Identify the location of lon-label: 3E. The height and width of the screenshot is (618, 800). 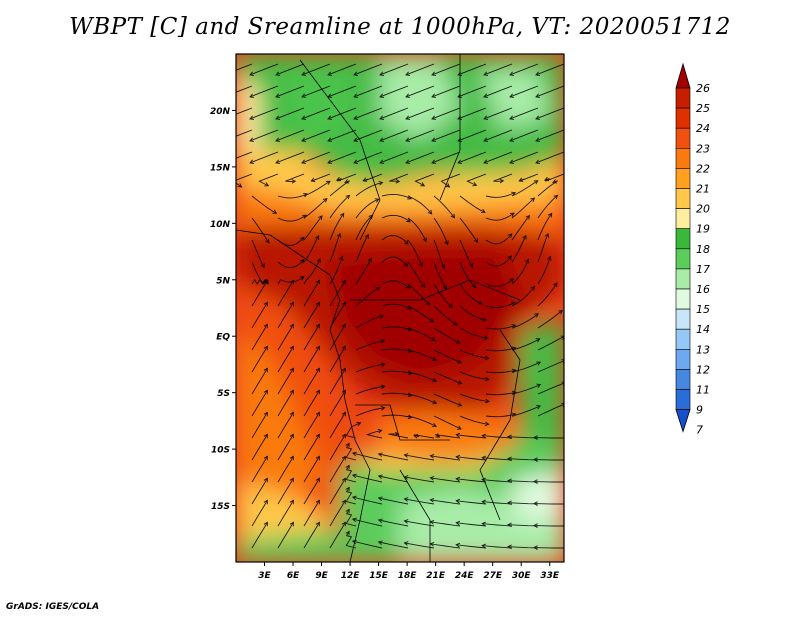
(264, 576).